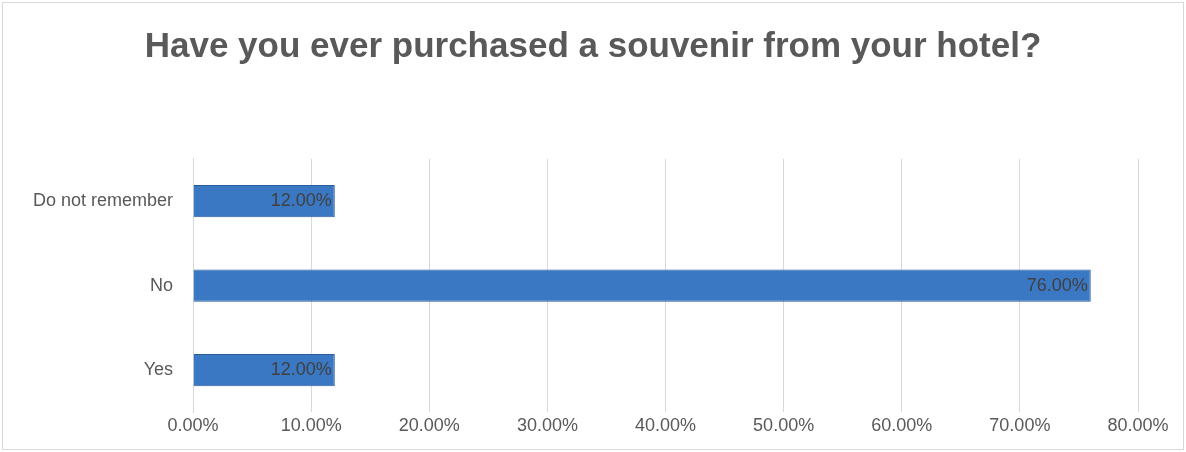 The height and width of the screenshot is (452, 1186). What do you see at coordinates (193, 425) in the screenshot?
I see `x-tick-label: 0.00%` at bounding box center [193, 425].